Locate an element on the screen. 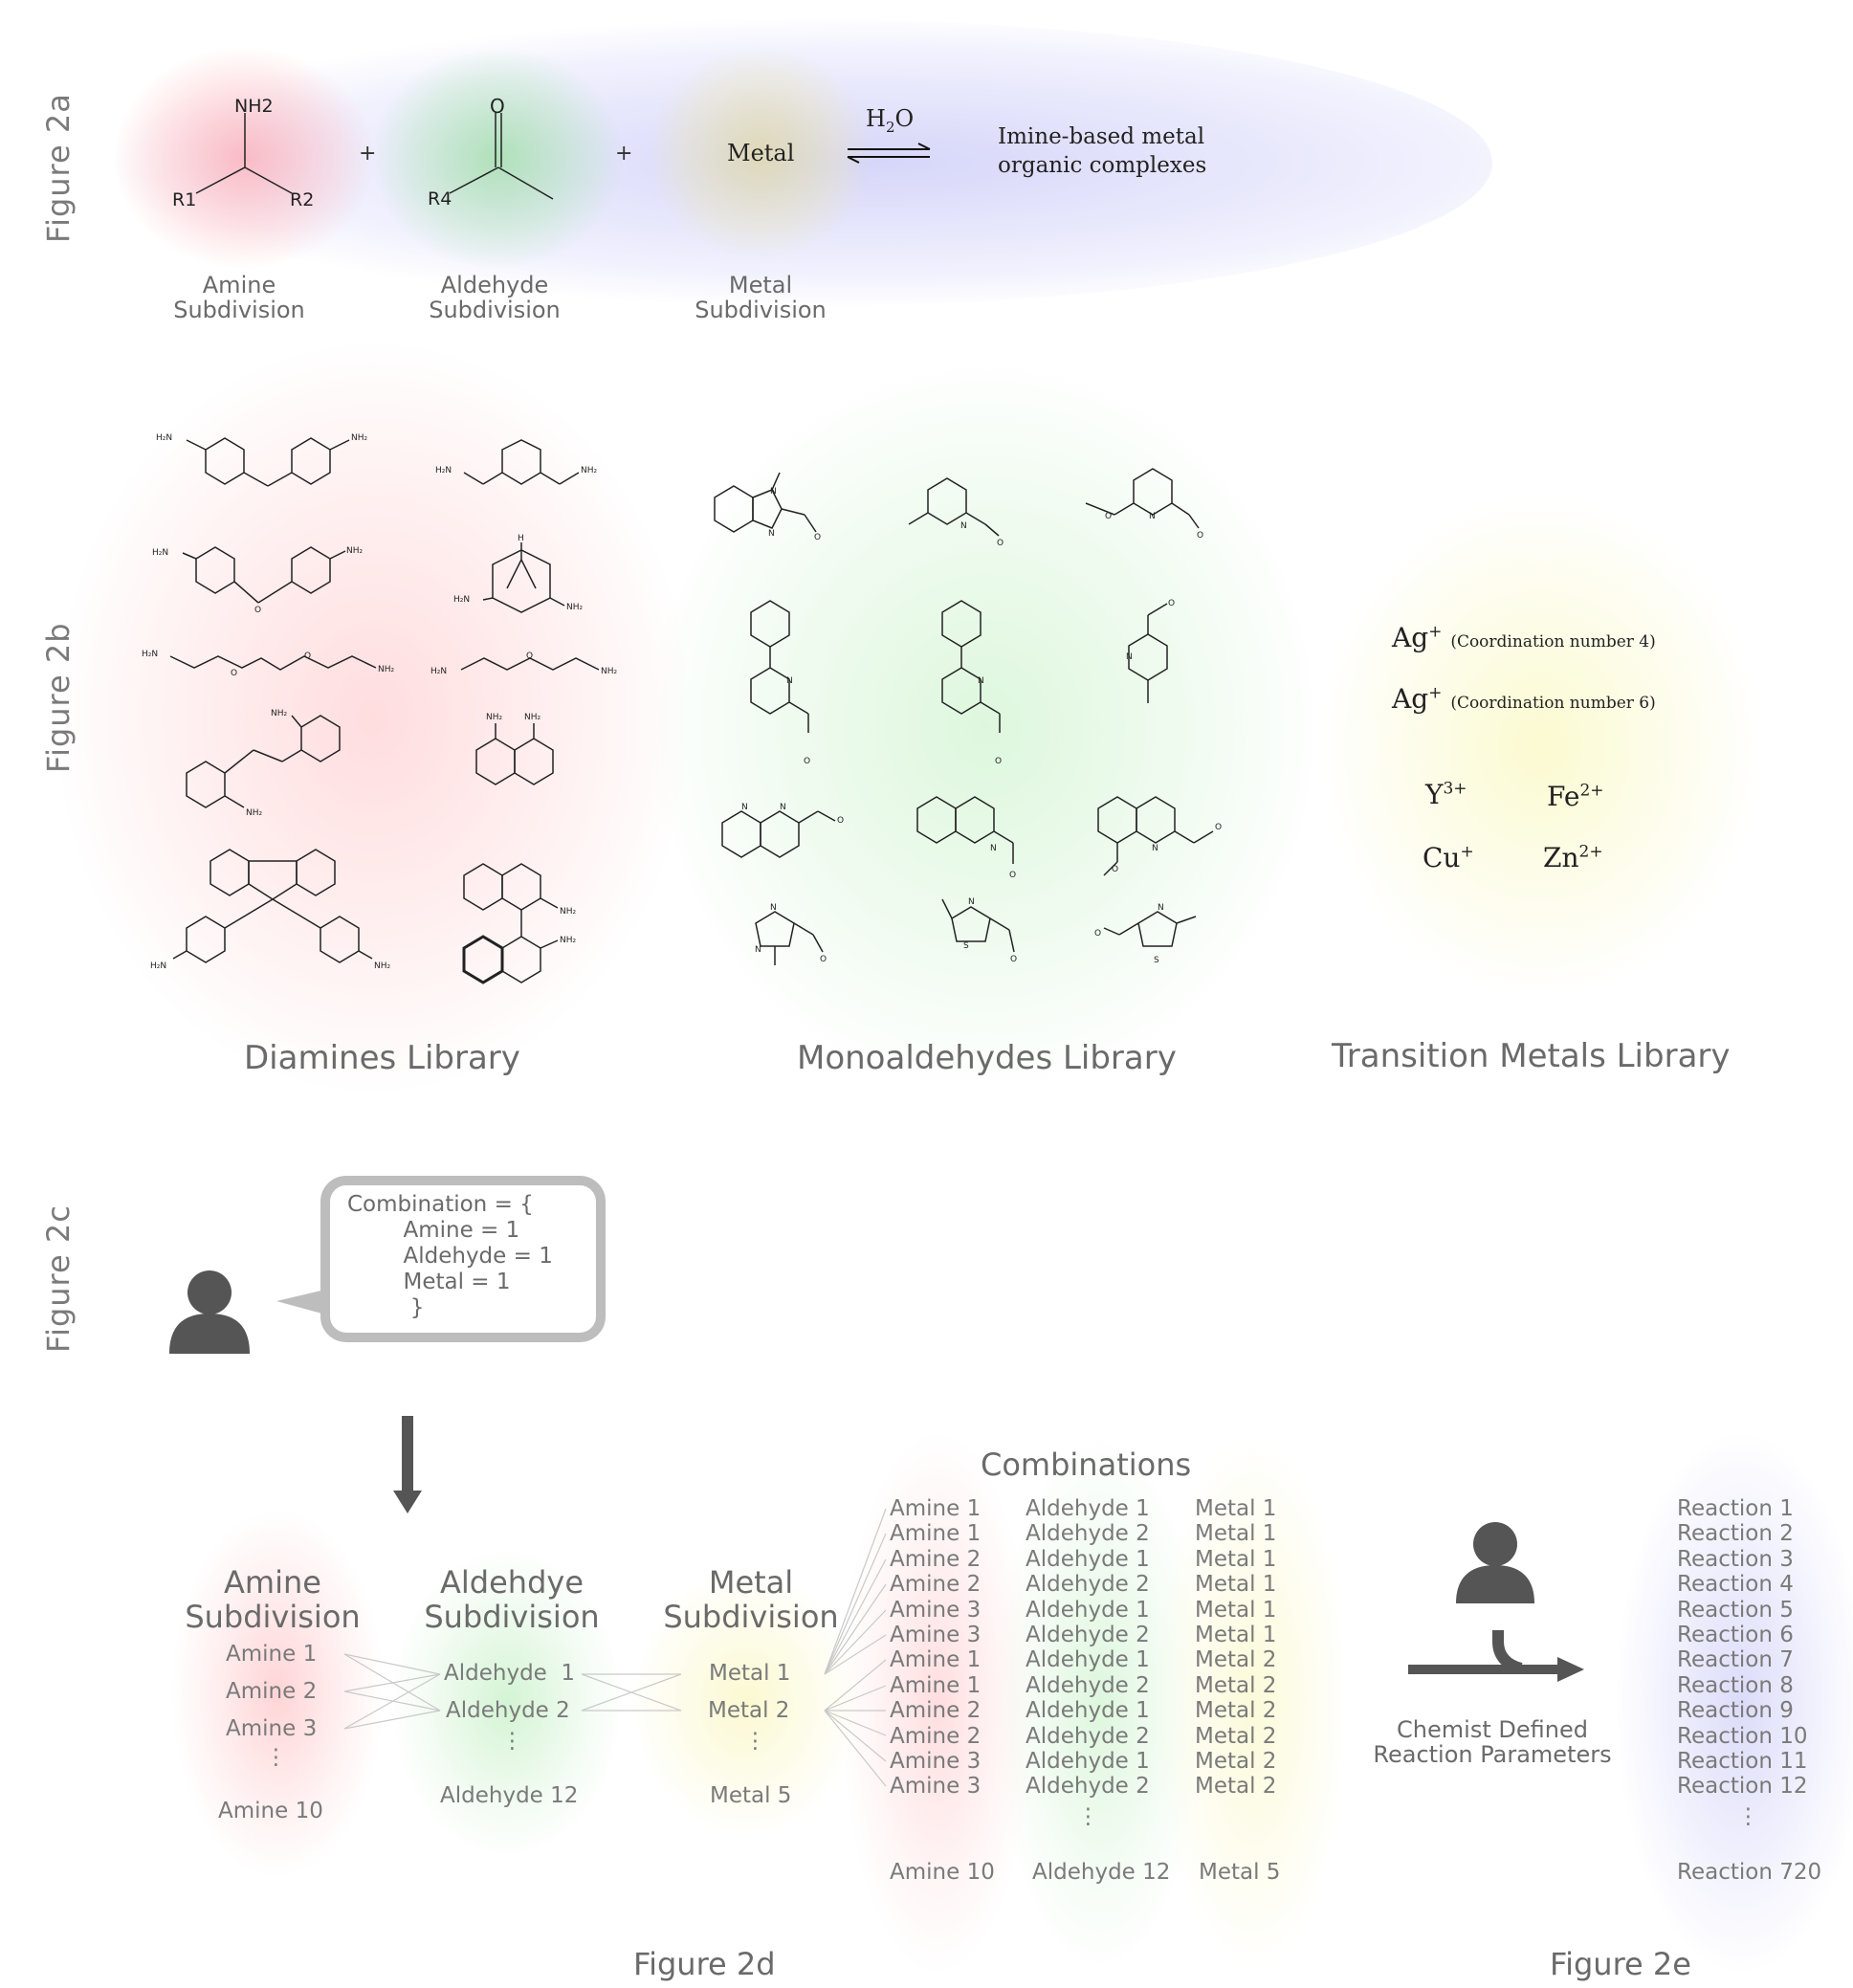 This screenshot has height=1988, width=1853. reaction-dots: ⋮ is located at coordinates (1748, 1816).